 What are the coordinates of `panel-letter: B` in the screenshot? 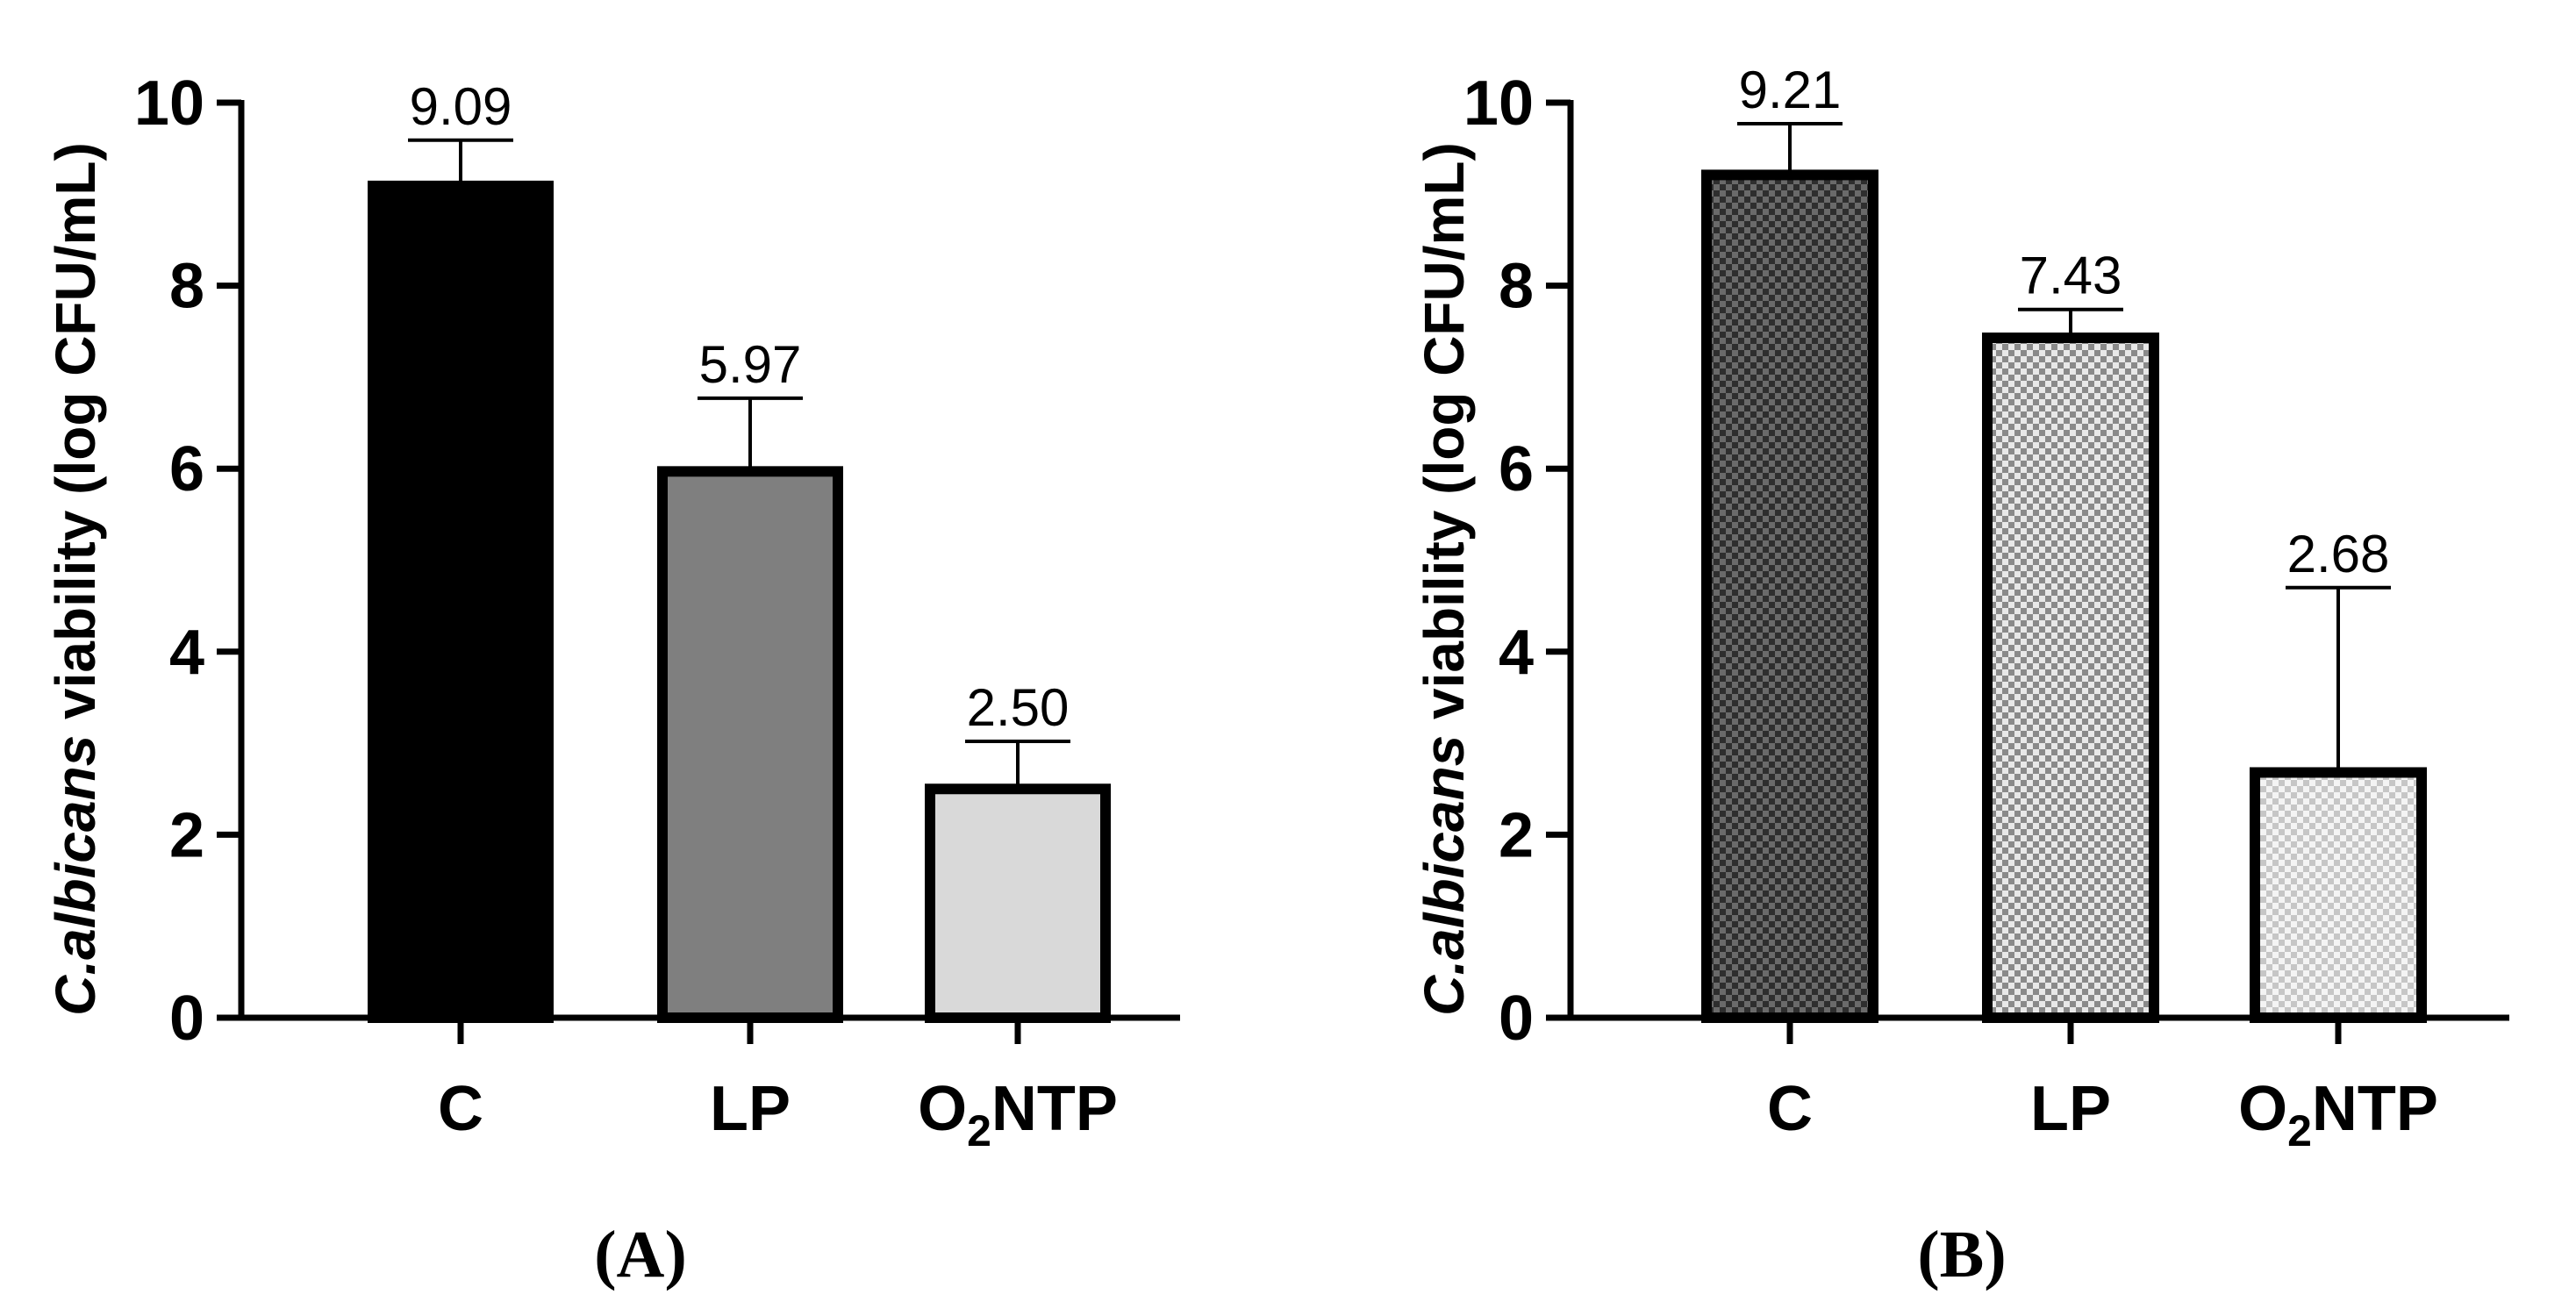 It's located at (1962, 1254).